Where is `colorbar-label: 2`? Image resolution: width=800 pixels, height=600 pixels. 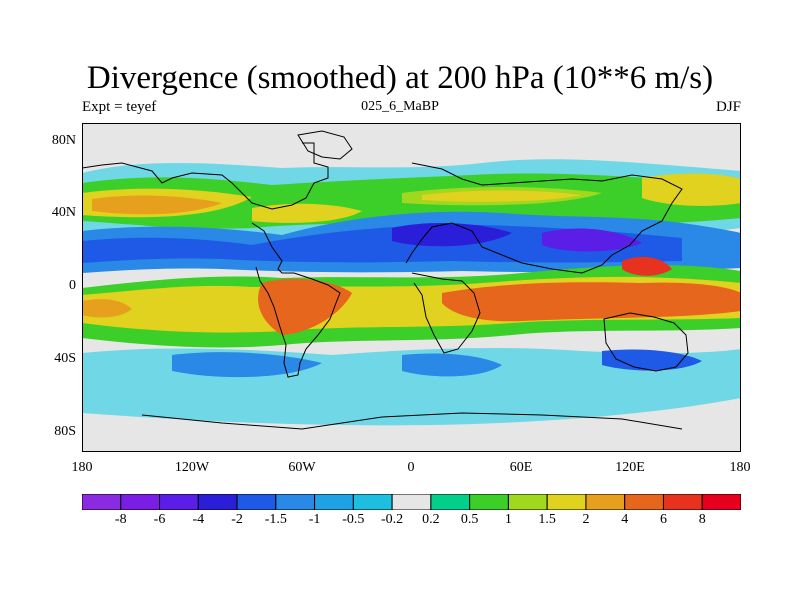 colorbar-label: 2 is located at coordinates (586, 519).